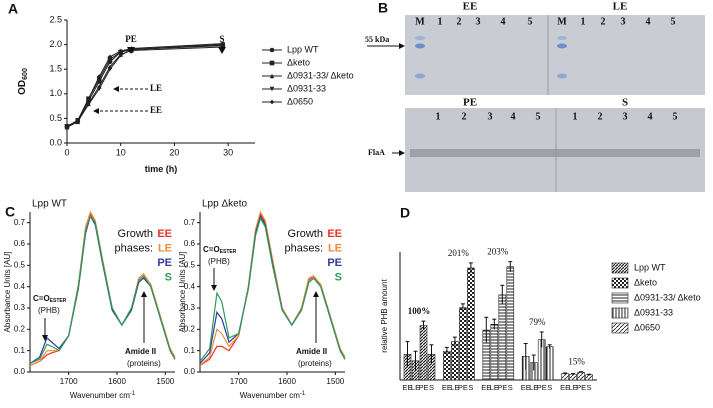 The image size is (713, 408). I want to click on y-tick-label: 0.7, so click(190, 222).